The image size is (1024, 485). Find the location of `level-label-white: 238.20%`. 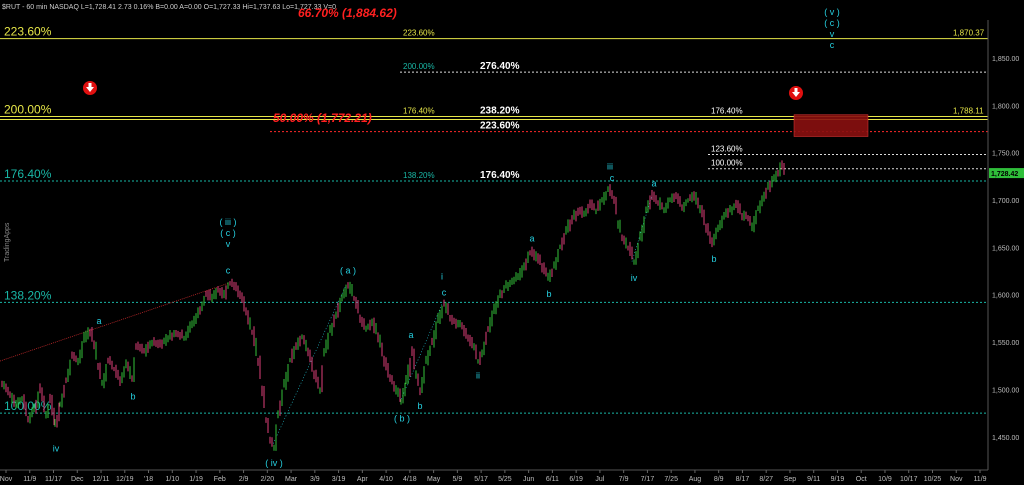

level-label-white: 238.20% is located at coordinates (500, 111).